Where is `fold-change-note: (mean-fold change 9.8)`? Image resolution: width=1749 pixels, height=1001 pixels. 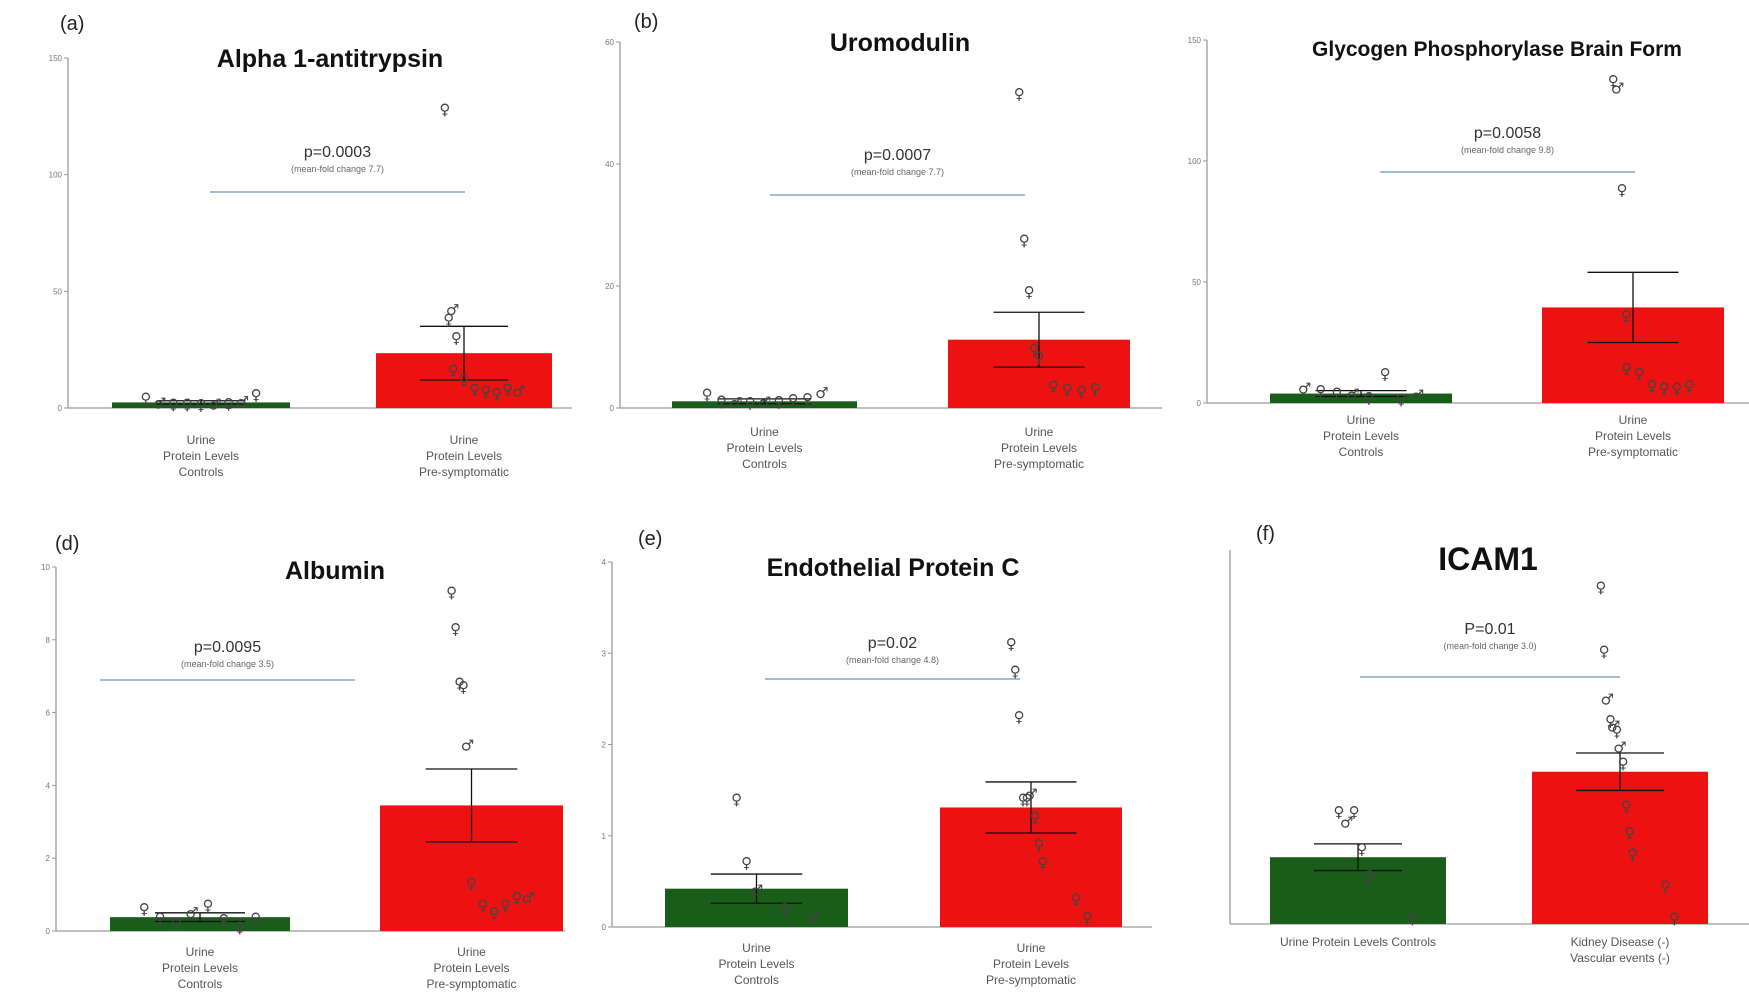 fold-change-note: (mean-fold change 9.8) is located at coordinates (1507, 150).